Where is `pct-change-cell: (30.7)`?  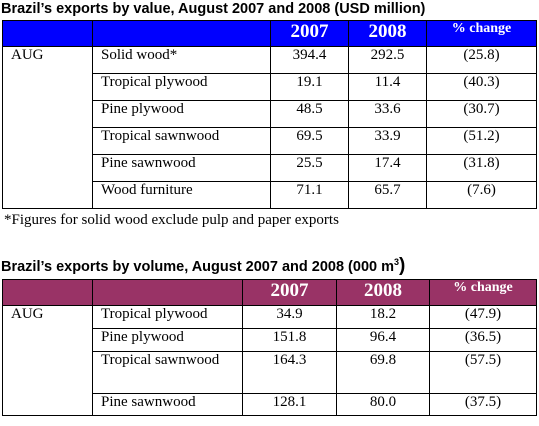 pct-change-cell: (30.7) is located at coordinates (481, 114).